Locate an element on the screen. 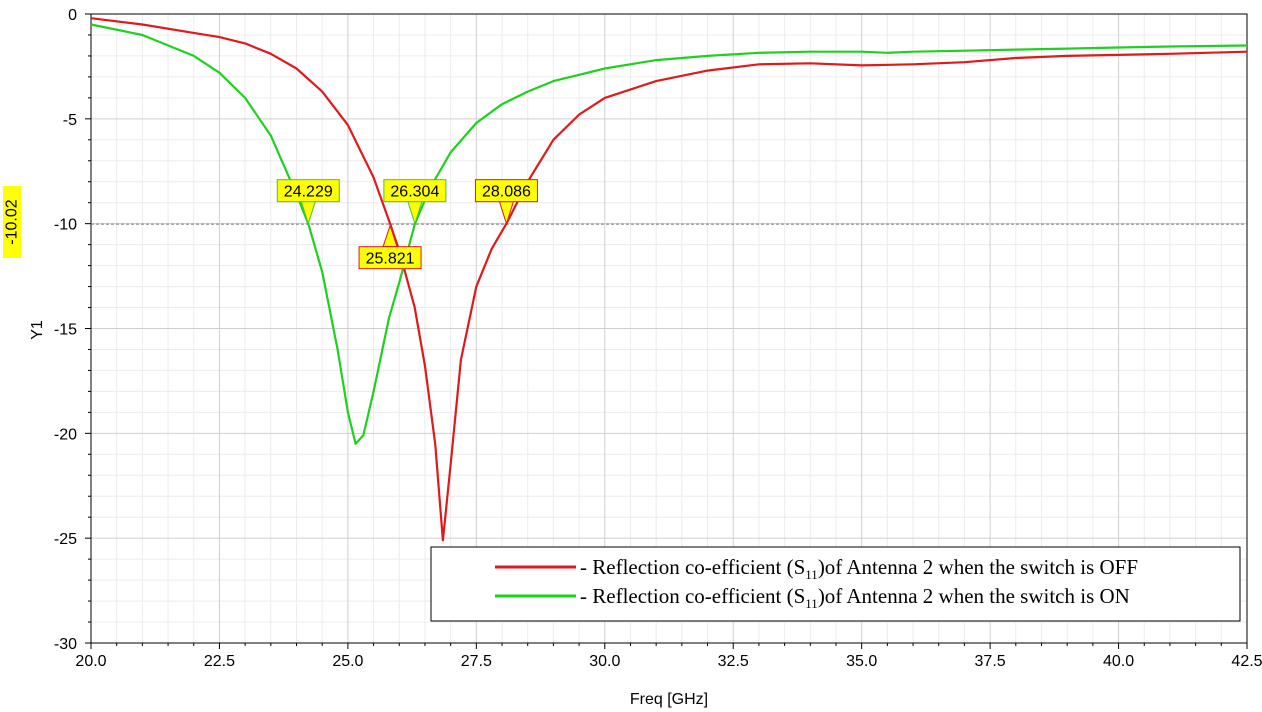  marker-label: 28.086 is located at coordinates (506, 192).